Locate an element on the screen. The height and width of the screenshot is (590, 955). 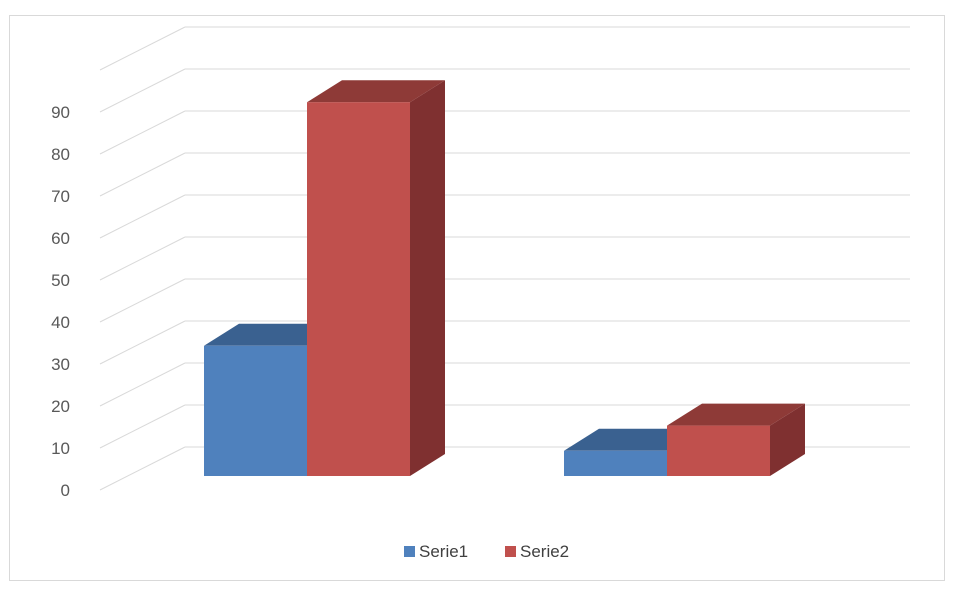
legend-item-serie1: Serie1 is located at coordinates (436, 551).